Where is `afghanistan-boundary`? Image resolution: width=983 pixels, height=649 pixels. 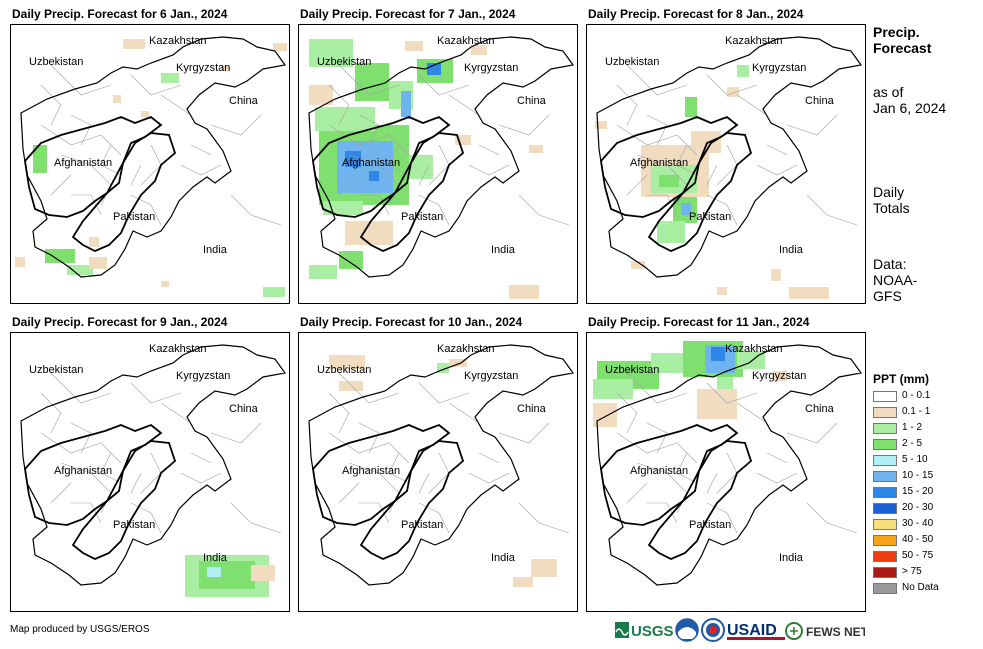 afghanistan-boundary is located at coordinates (93, 166).